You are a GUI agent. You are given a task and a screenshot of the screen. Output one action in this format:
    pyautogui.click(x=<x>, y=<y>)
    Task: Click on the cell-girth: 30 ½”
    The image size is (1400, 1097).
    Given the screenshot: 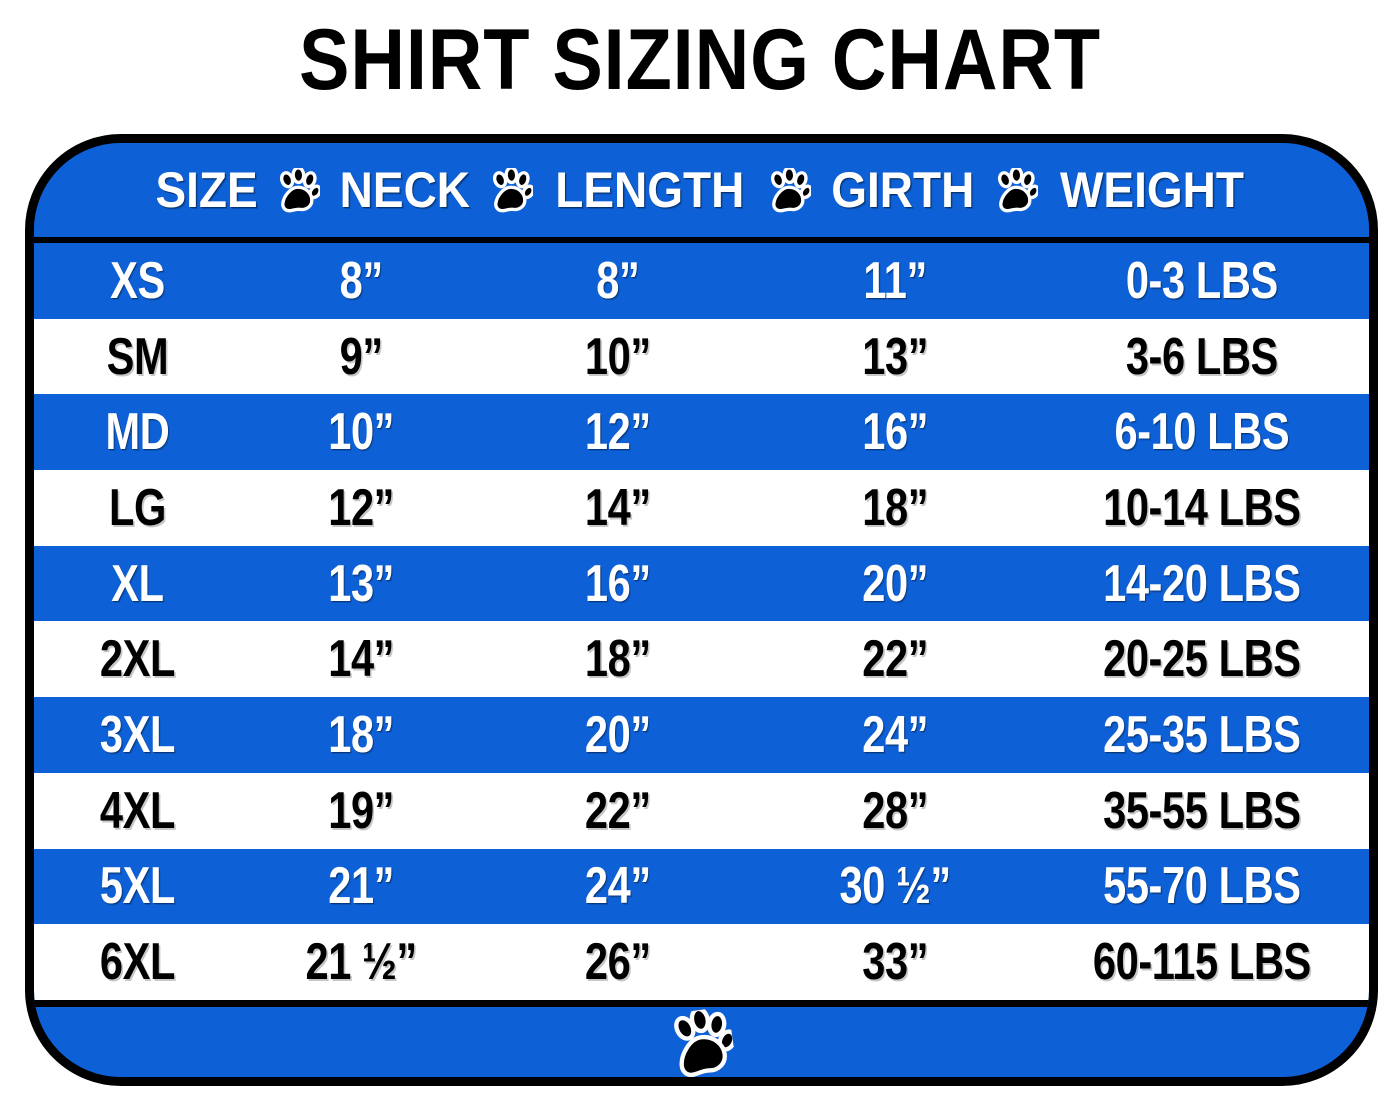 What is the action you would take?
    pyautogui.click(x=895, y=886)
    